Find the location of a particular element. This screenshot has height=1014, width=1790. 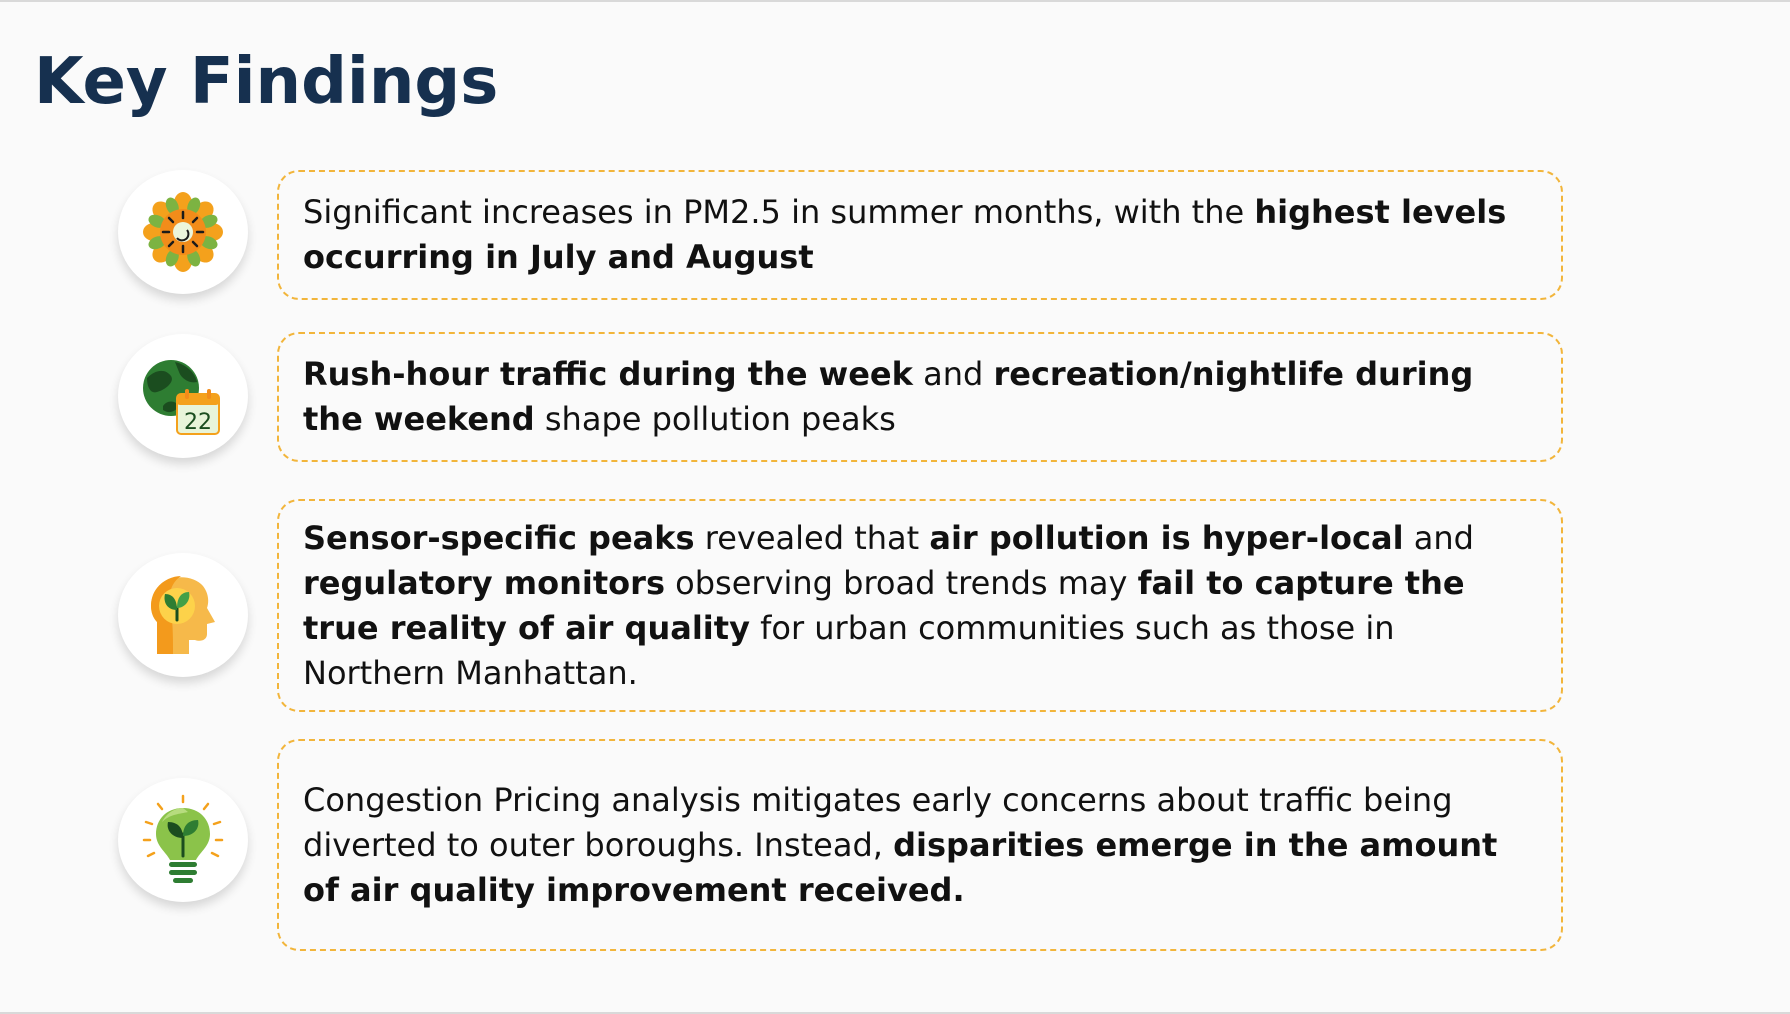

calendar-date-label: 22 is located at coordinates (198, 422).